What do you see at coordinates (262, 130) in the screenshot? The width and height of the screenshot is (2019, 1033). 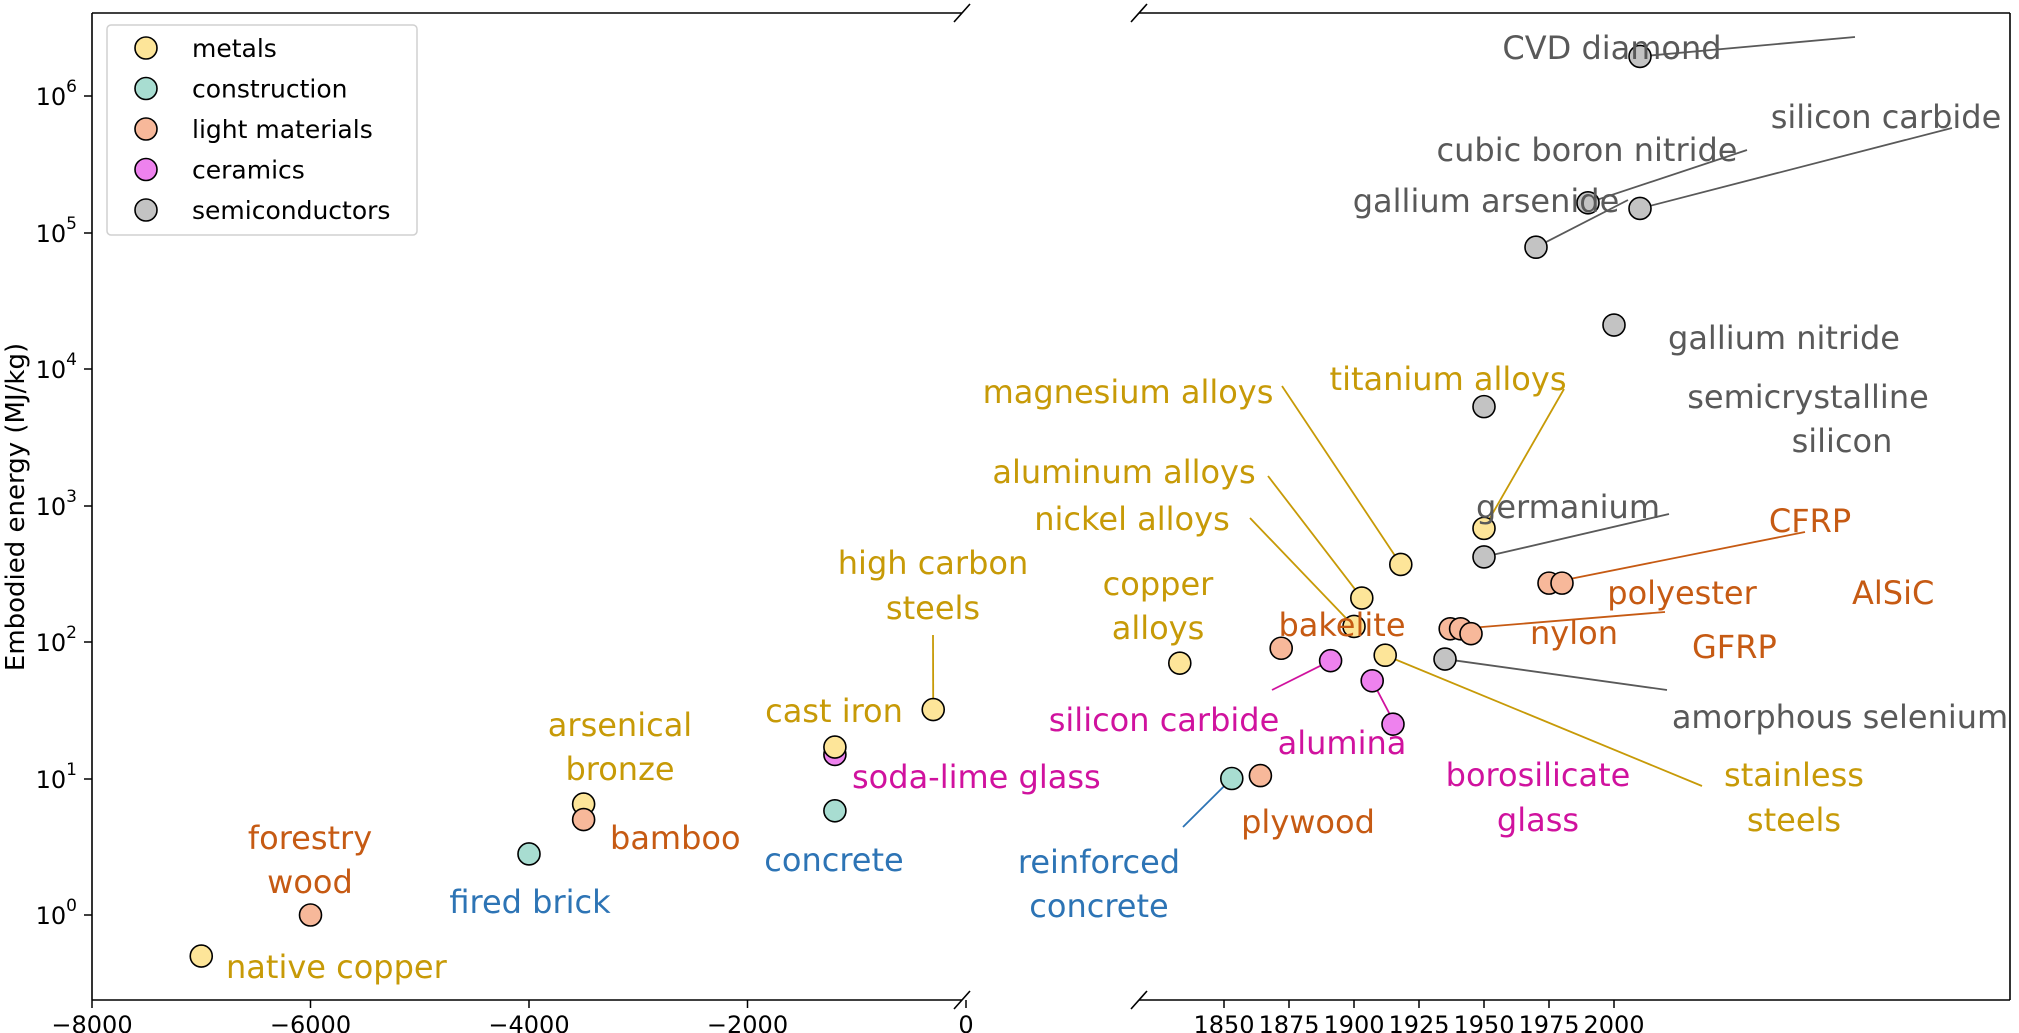 I see `legend-box` at bounding box center [262, 130].